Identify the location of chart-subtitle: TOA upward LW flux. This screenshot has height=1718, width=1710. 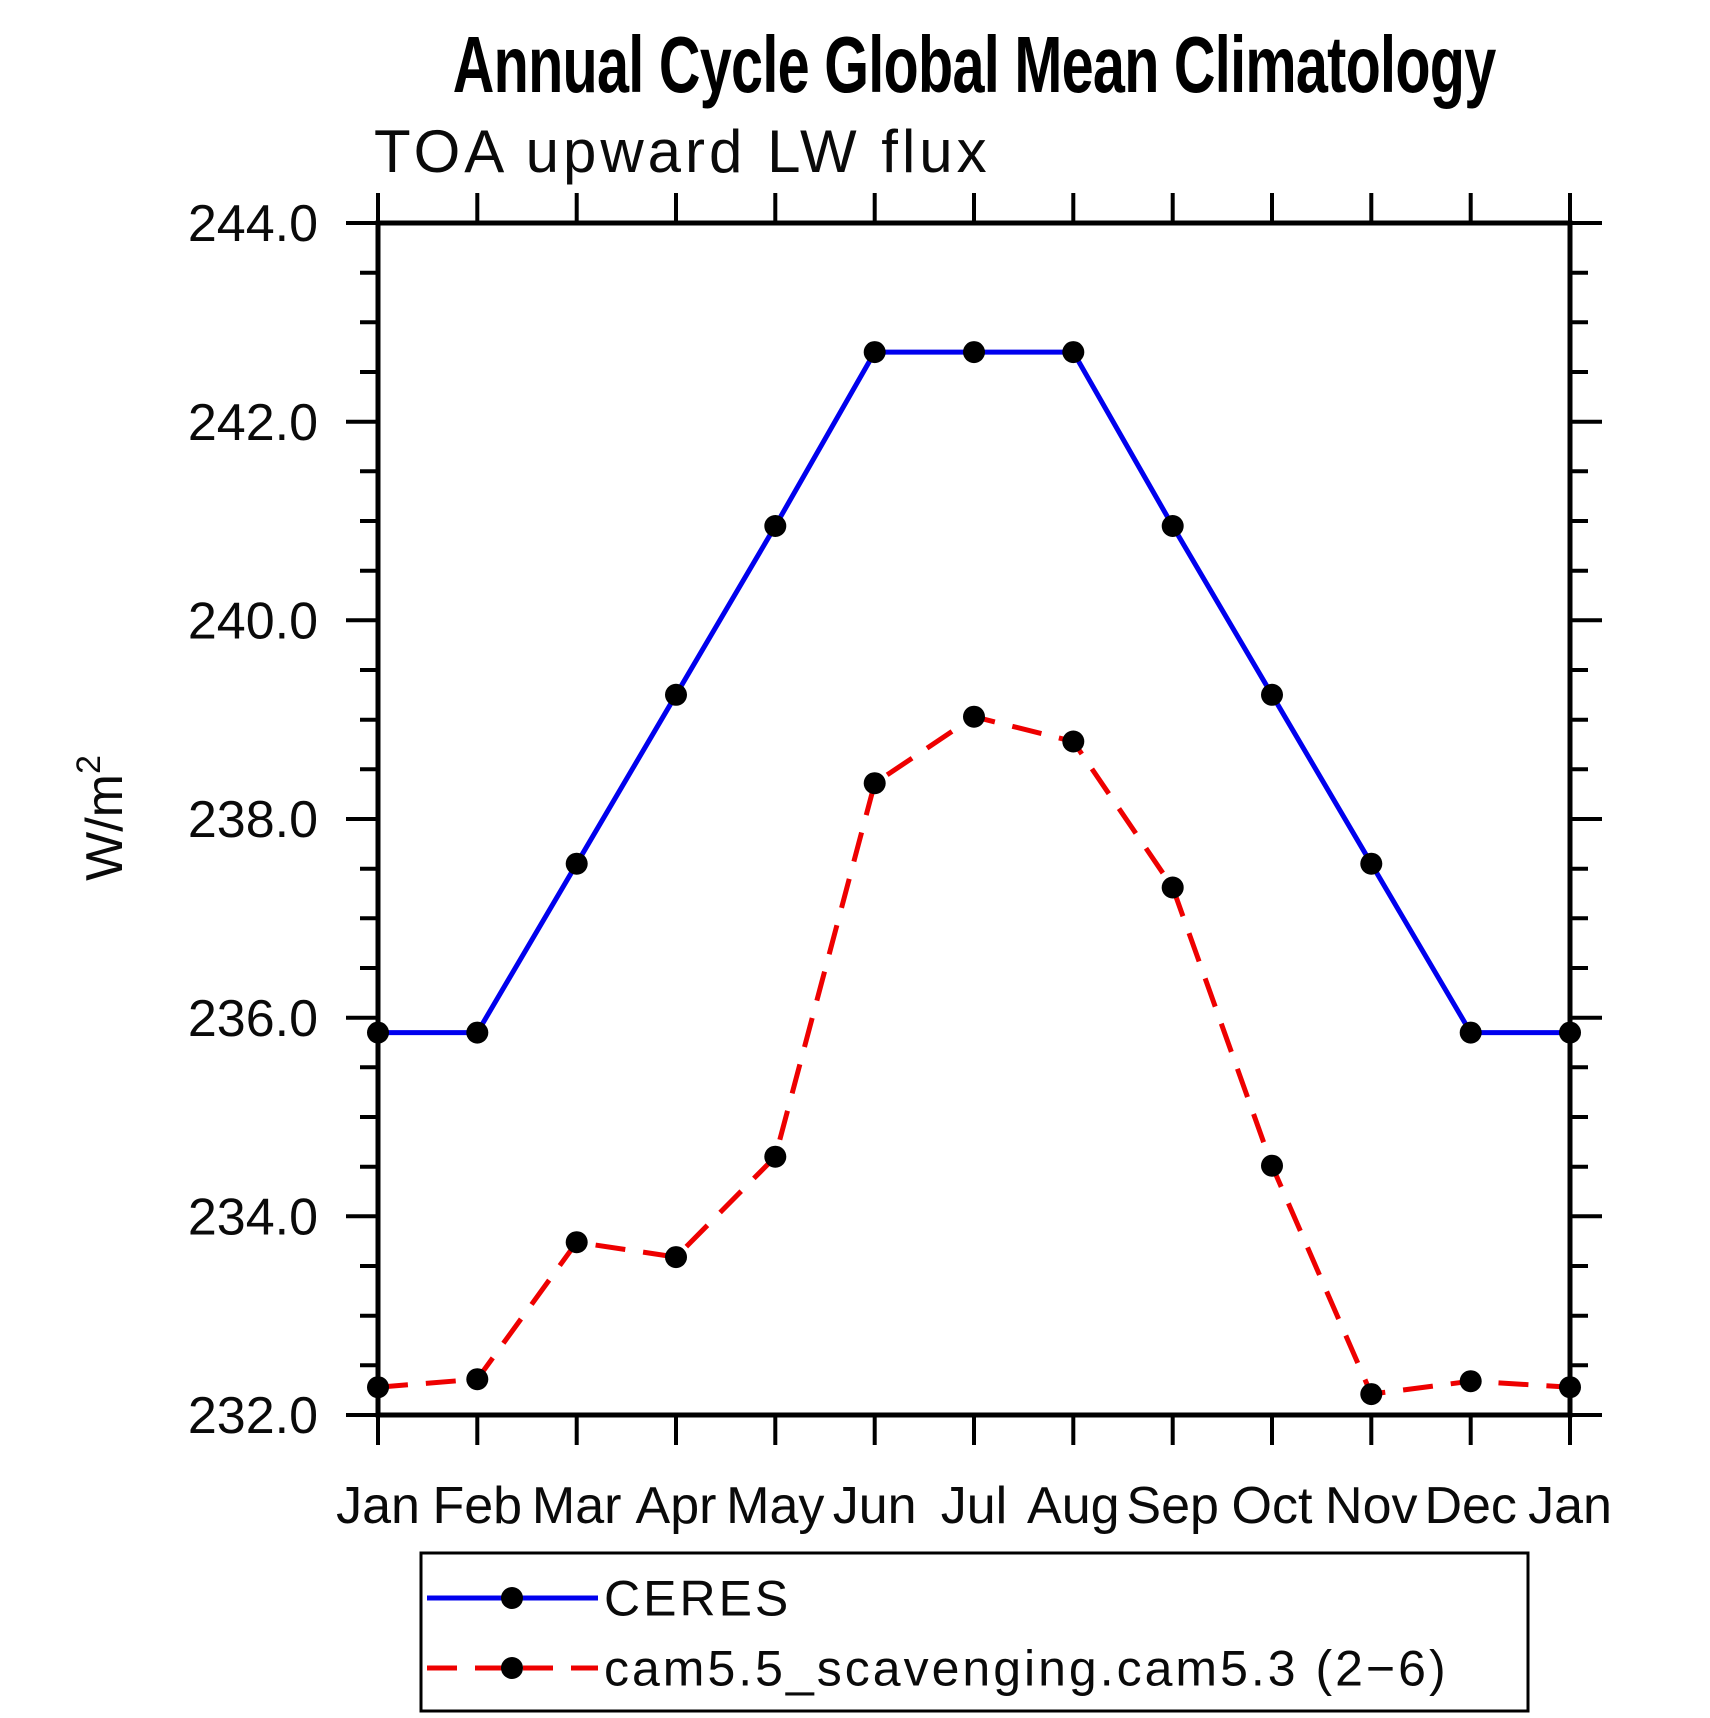
(682, 151).